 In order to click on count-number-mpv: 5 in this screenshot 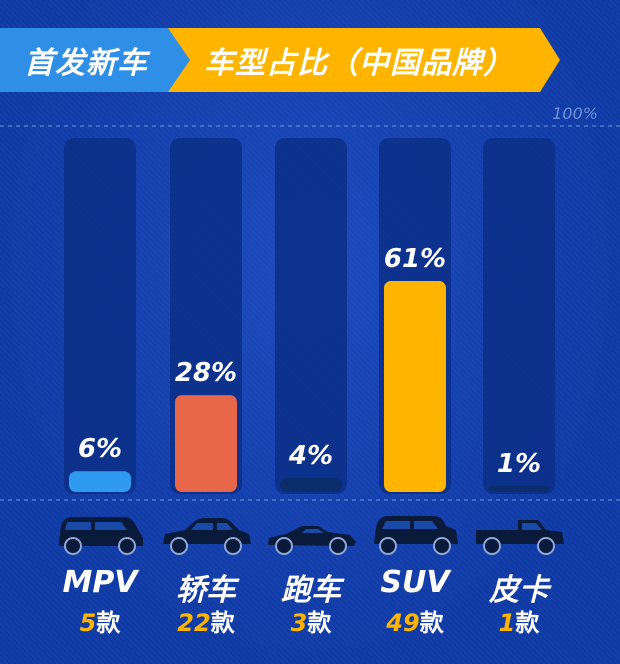, I will do `click(88, 623)`.